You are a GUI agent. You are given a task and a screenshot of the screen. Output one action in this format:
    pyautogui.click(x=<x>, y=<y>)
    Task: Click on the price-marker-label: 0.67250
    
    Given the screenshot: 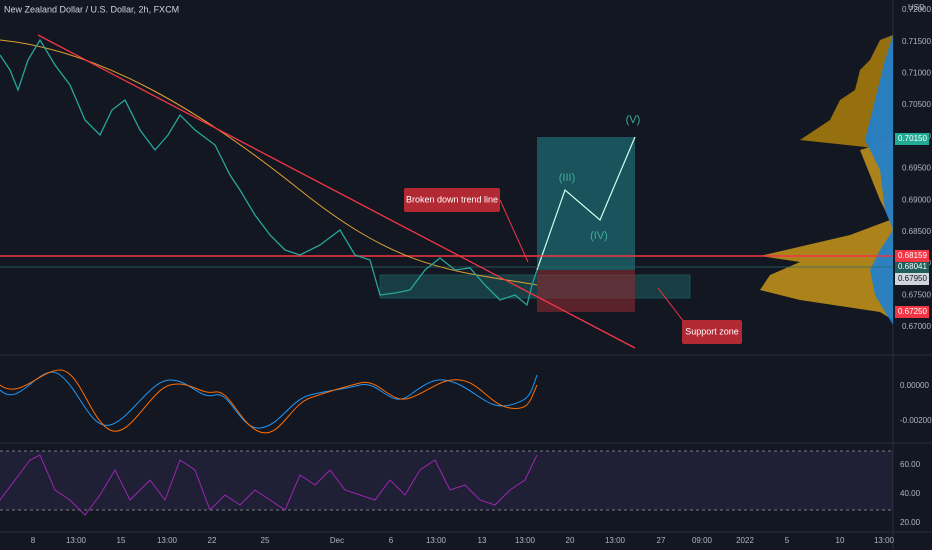 What is the action you would take?
    pyautogui.click(x=912, y=311)
    